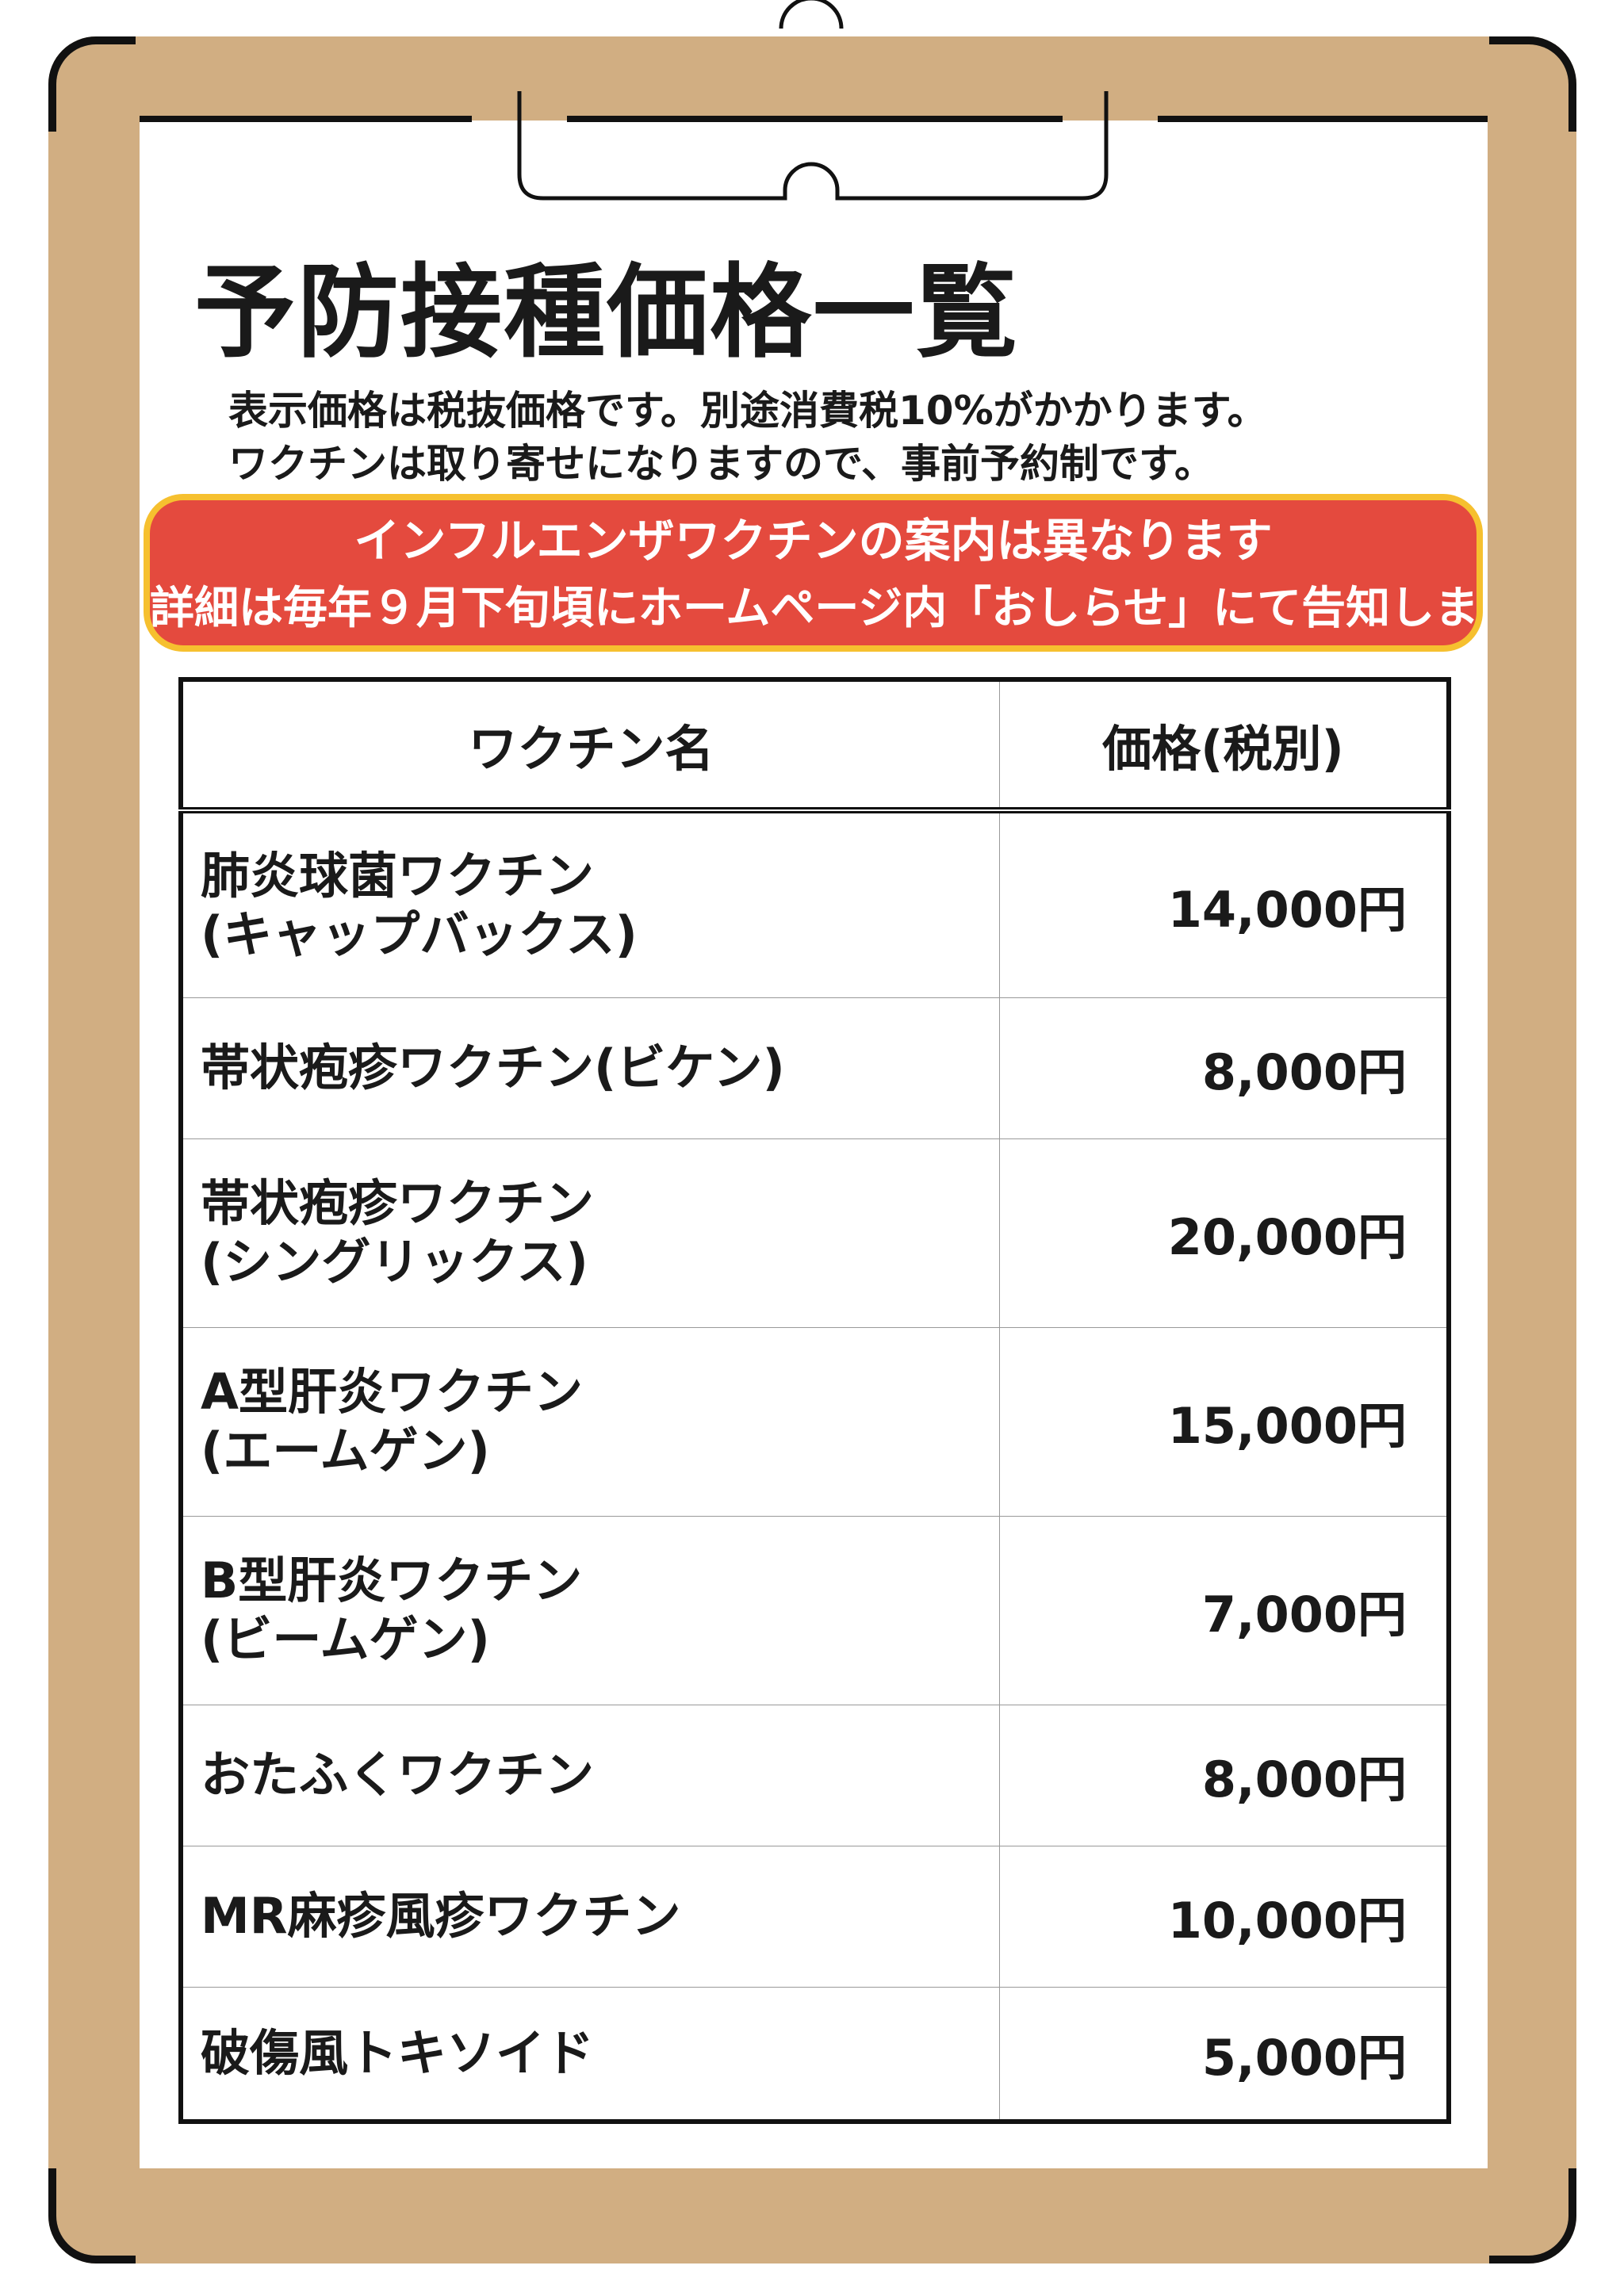 The width and height of the screenshot is (1624, 2296). What do you see at coordinates (345, 1450) in the screenshot?
I see `vaccine-product-name: (エームゲン)` at bounding box center [345, 1450].